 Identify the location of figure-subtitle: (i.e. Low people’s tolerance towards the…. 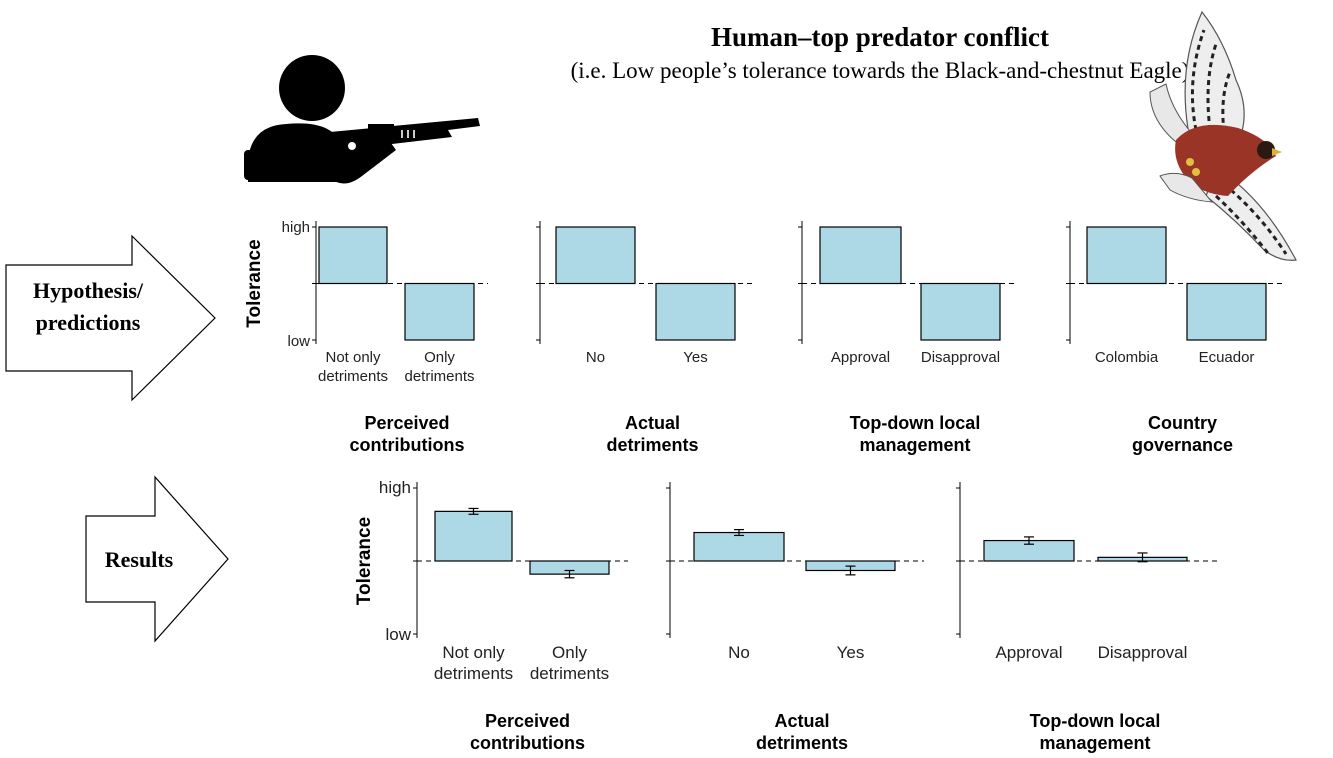
(880, 70).